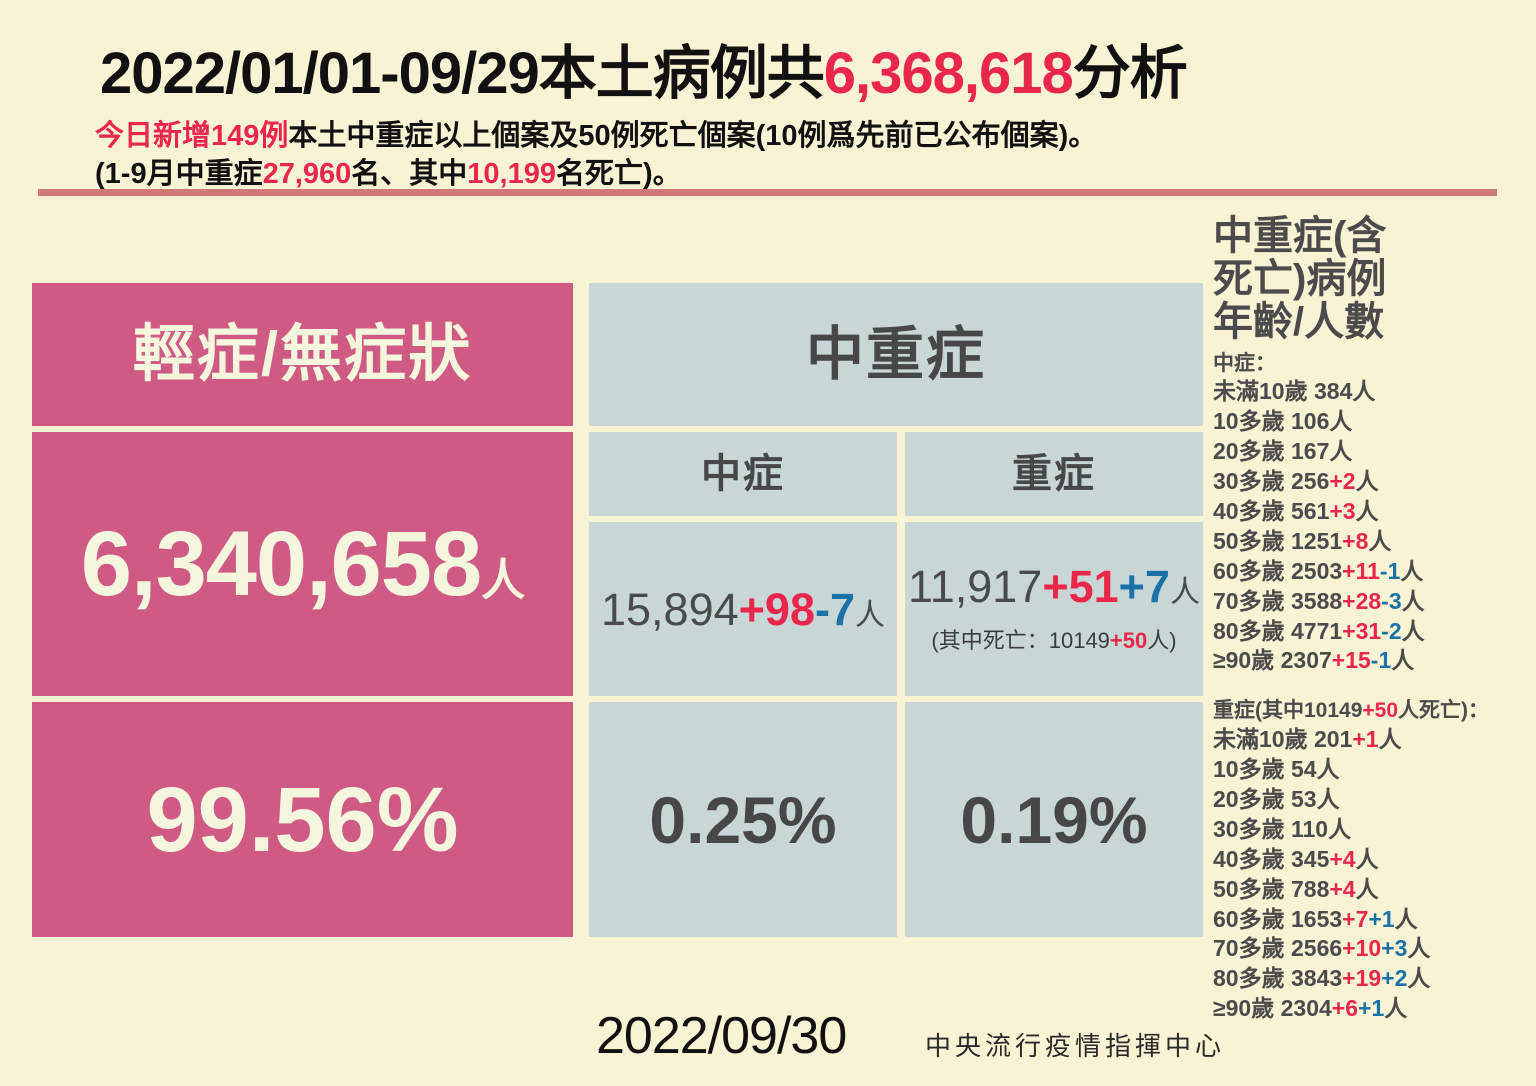  Describe the element at coordinates (1303, 769) in the screenshot. I see `critical-age-value: 54` at that location.